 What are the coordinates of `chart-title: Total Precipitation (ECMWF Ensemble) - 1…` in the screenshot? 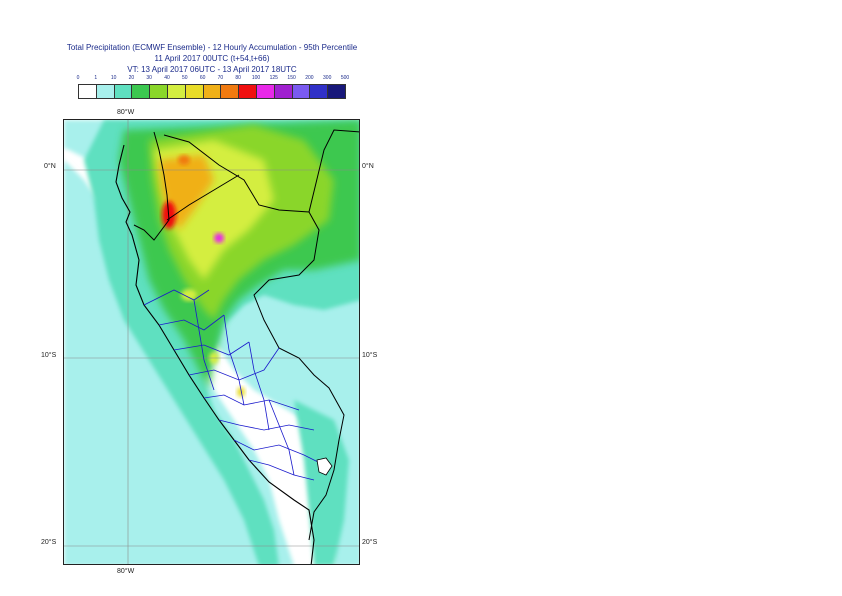 It's located at (212, 47).